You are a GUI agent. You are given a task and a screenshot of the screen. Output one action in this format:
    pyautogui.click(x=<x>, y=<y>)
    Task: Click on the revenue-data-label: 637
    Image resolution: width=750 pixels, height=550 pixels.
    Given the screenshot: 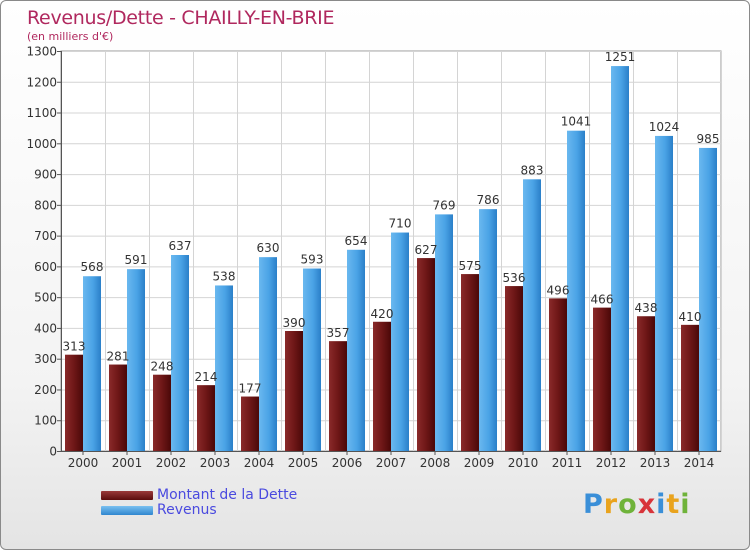 What is the action you would take?
    pyautogui.click(x=180, y=246)
    